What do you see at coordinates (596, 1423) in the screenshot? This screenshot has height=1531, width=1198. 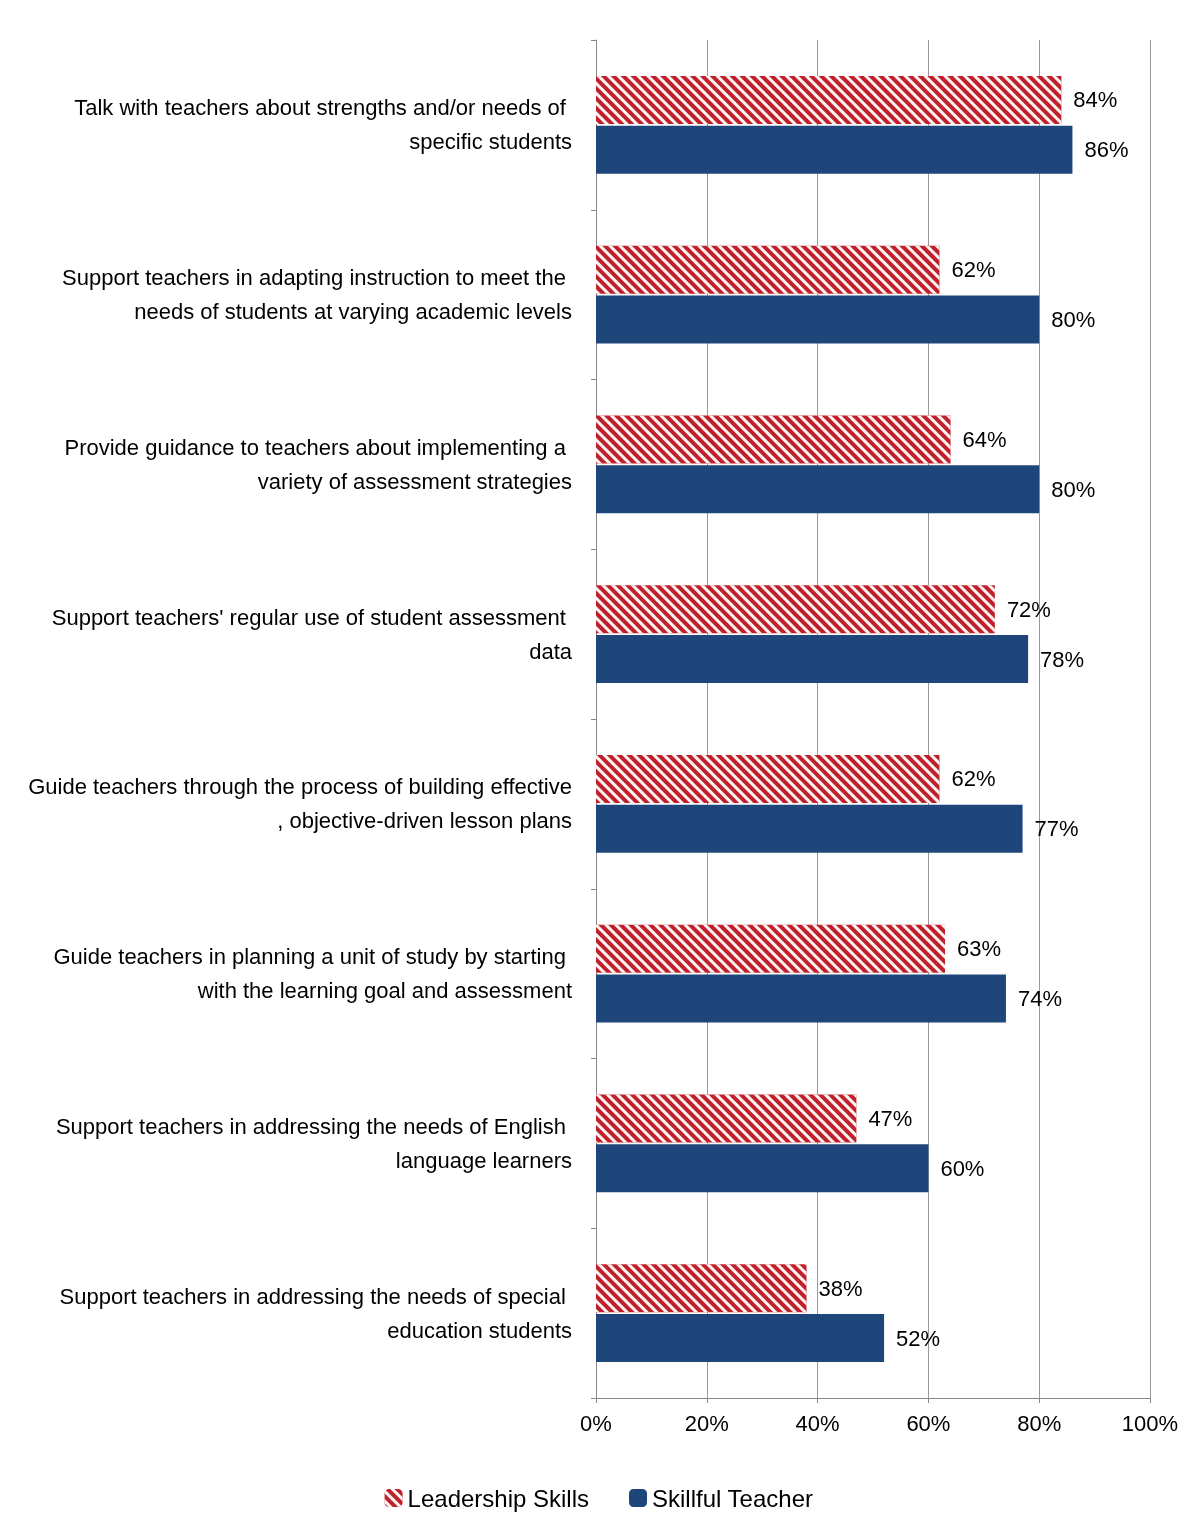 I see `x-tick-label: 0%` at bounding box center [596, 1423].